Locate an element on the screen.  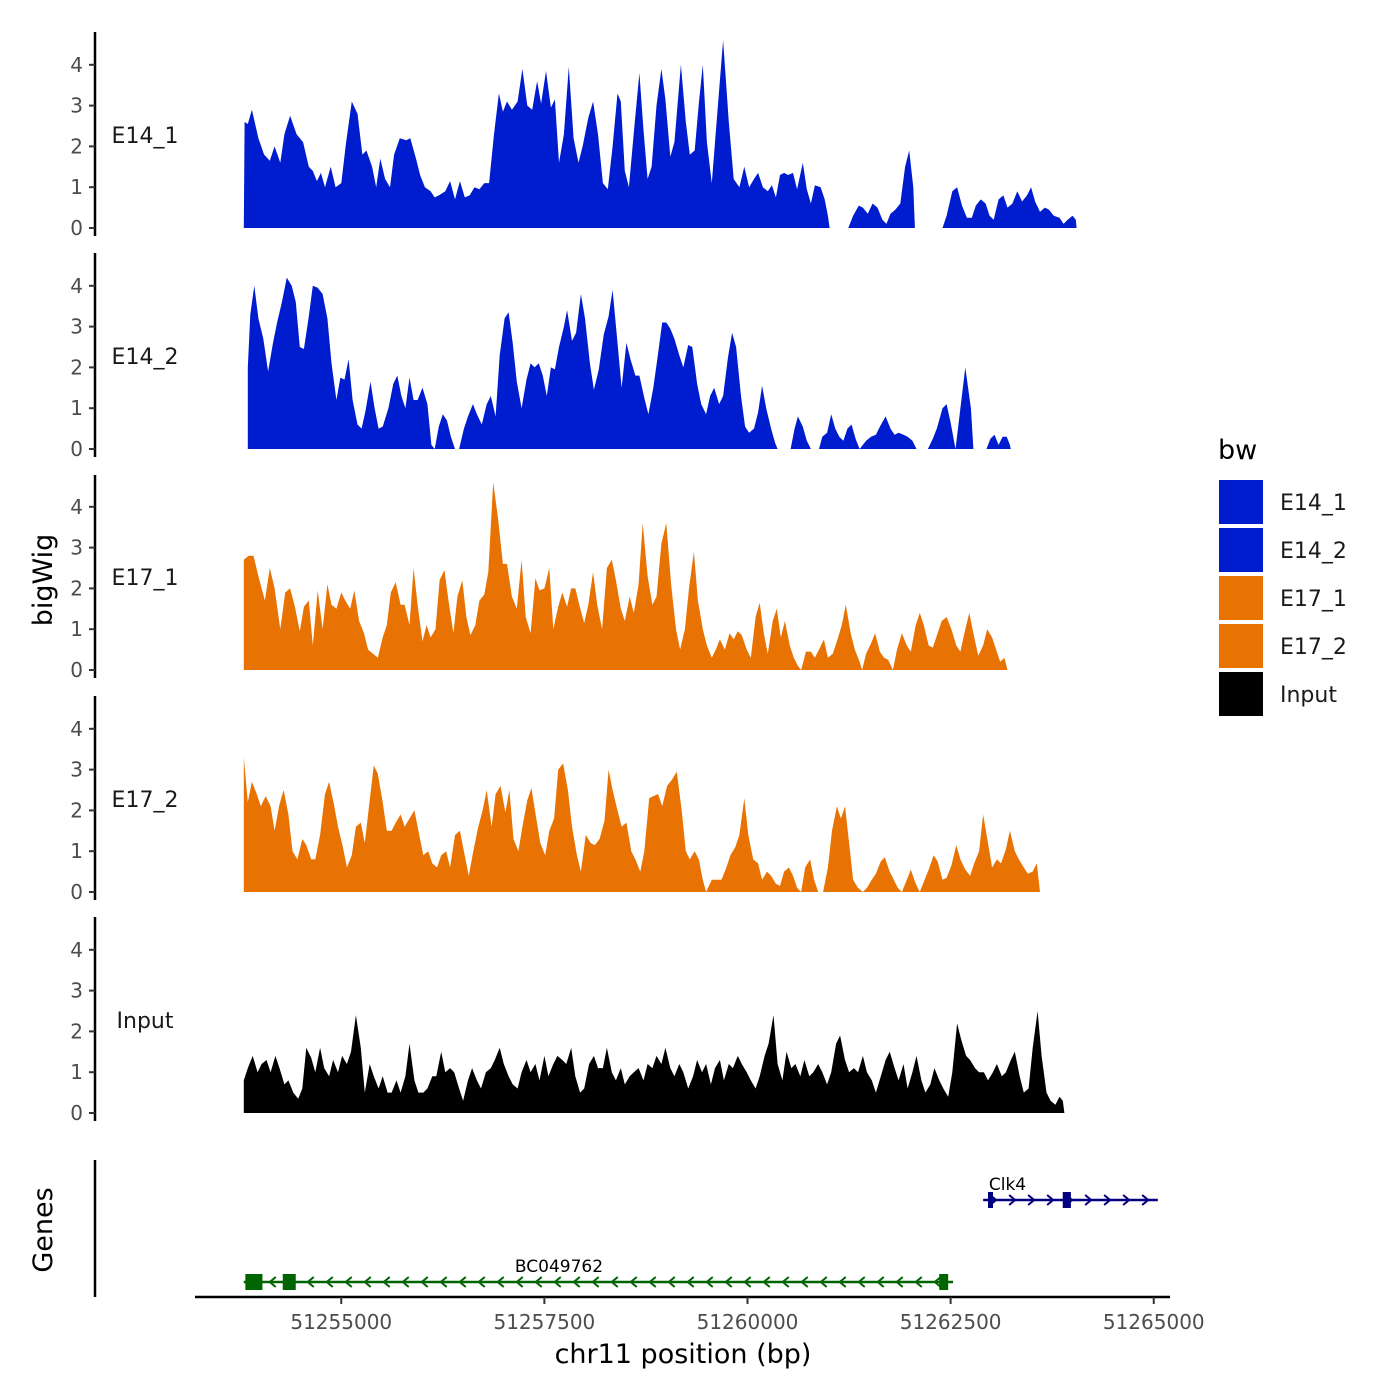
track-input: 0 1 2 3 4 Input is located at coordinates (567, 1021).